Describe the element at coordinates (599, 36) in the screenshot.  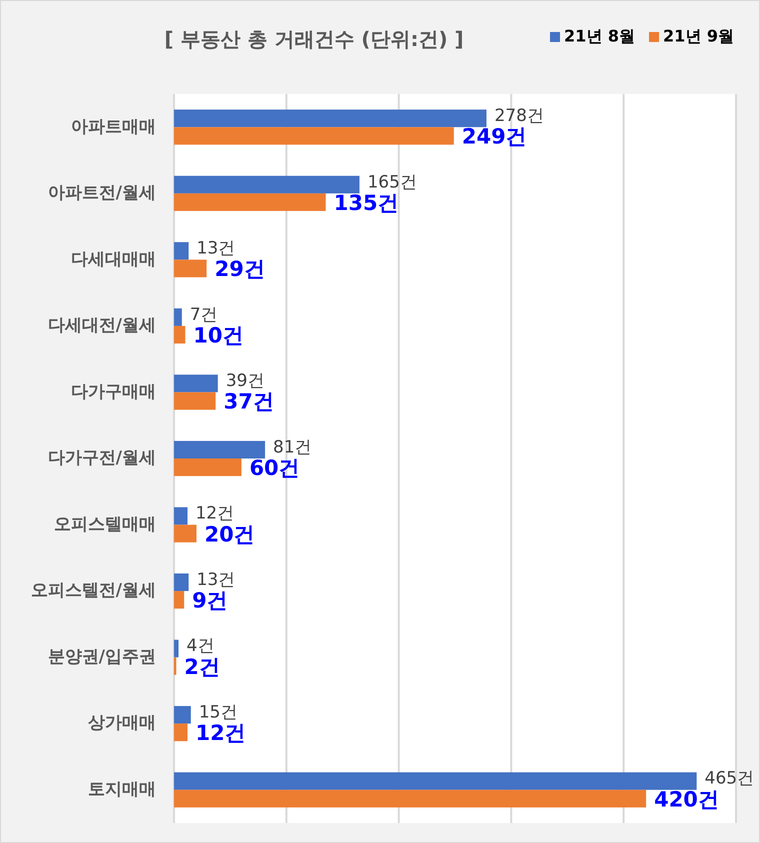
I see `legend-label: 21년 8월` at that location.